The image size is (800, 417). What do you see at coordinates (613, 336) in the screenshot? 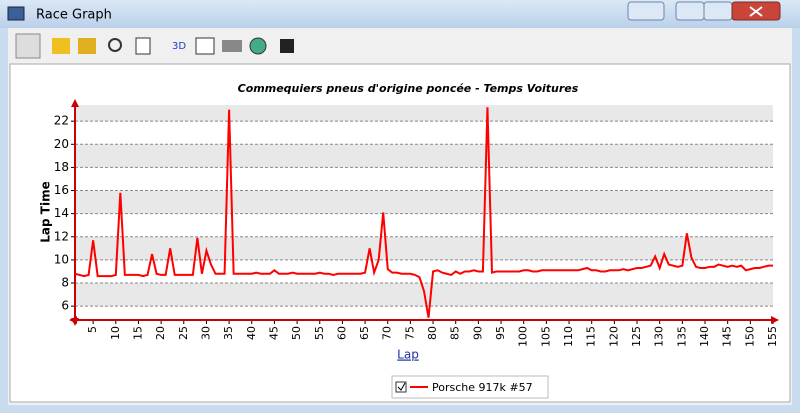
I see `x-tick-label: 120` at bounding box center [613, 336].